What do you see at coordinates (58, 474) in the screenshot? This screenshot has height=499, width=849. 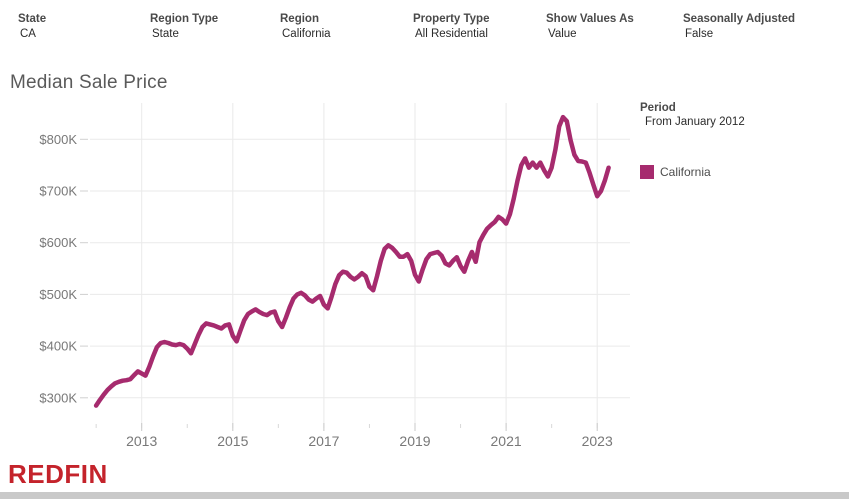 I see `redfin-logo: REDFIN` at bounding box center [58, 474].